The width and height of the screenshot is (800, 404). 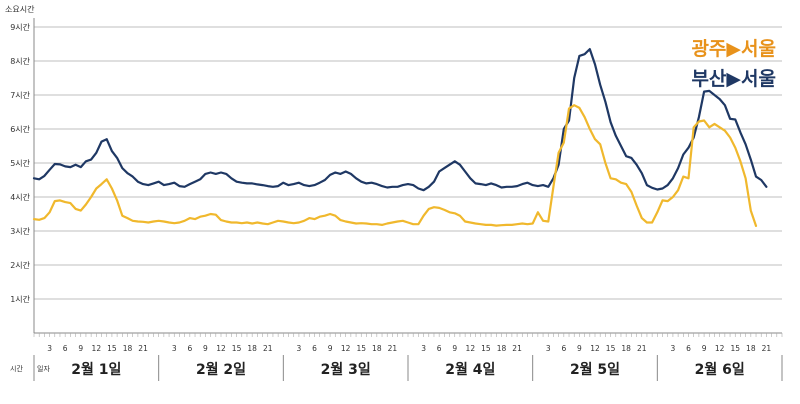 I want to click on y-tick-label: 9시간, so click(x=20, y=27).